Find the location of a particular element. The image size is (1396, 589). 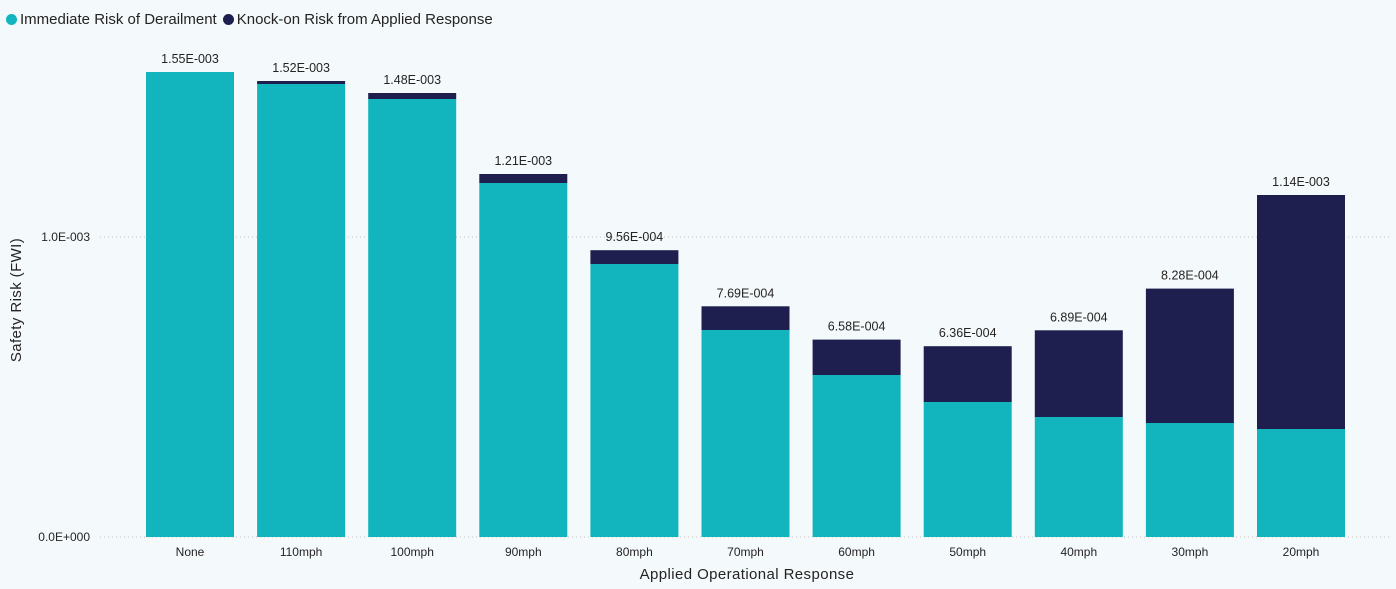

legend-marker-knock-on-risk is located at coordinates (228, 19).